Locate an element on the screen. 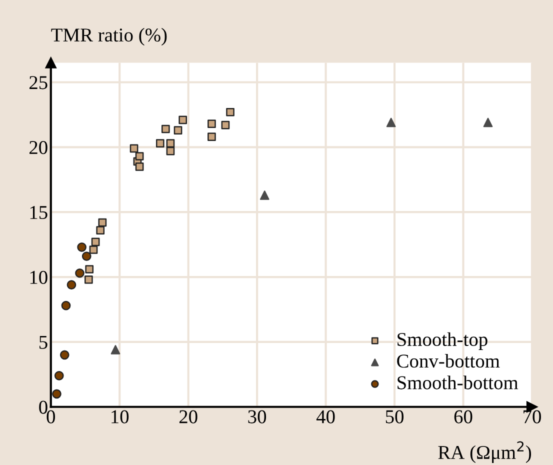 The image size is (553, 465). y-axis-title: TMR ratio (%) is located at coordinates (109, 37).